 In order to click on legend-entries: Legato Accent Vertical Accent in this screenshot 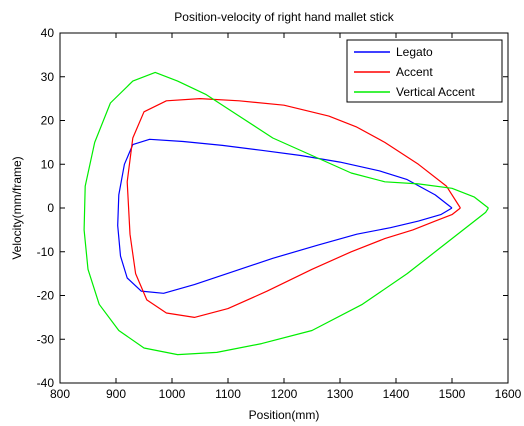, I will do `click(414, 72)`.